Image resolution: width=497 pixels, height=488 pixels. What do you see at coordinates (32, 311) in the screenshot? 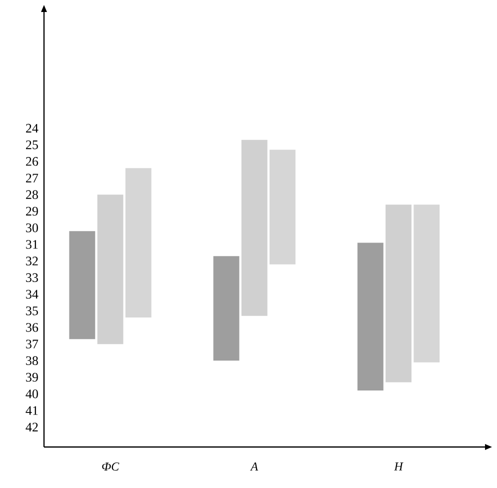
I see `y-tick-label: 35` at bounding box center [32, 311].